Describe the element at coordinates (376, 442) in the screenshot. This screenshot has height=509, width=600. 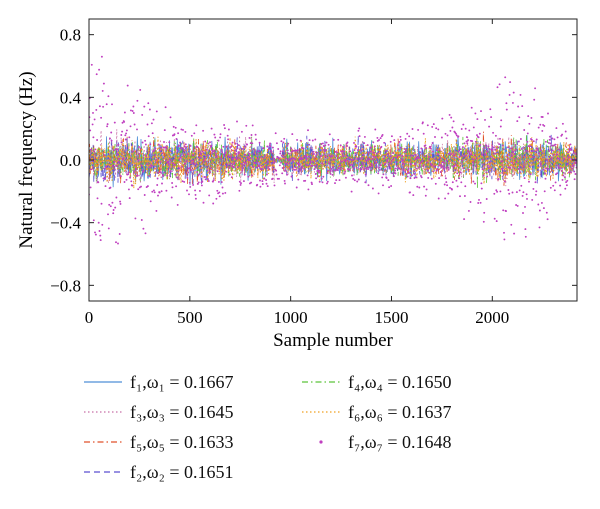
I see `legend-item-s7: f₇,ω₇ = 0.1648` at that location.